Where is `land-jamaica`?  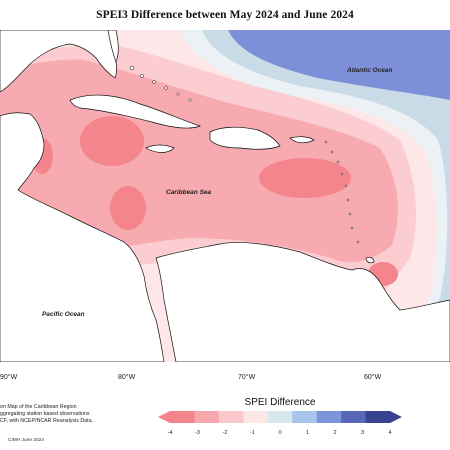
land-jamaica is located at coordinates (160, 148).